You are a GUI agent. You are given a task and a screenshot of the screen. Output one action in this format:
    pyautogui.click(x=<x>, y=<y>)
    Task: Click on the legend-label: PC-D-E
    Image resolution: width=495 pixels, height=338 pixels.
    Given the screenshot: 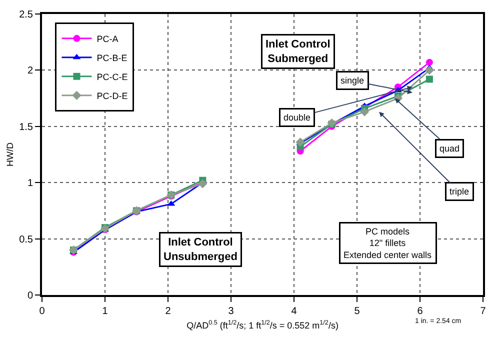 What is the action you would take?
    pyautogui.click(x=112, y=95)
    